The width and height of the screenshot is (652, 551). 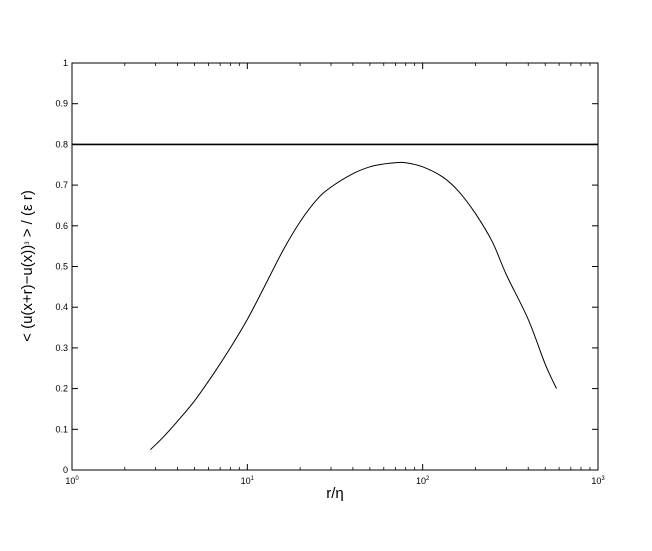 I want to click on y-tick-label: 0.5, so click(x=61, y=267).